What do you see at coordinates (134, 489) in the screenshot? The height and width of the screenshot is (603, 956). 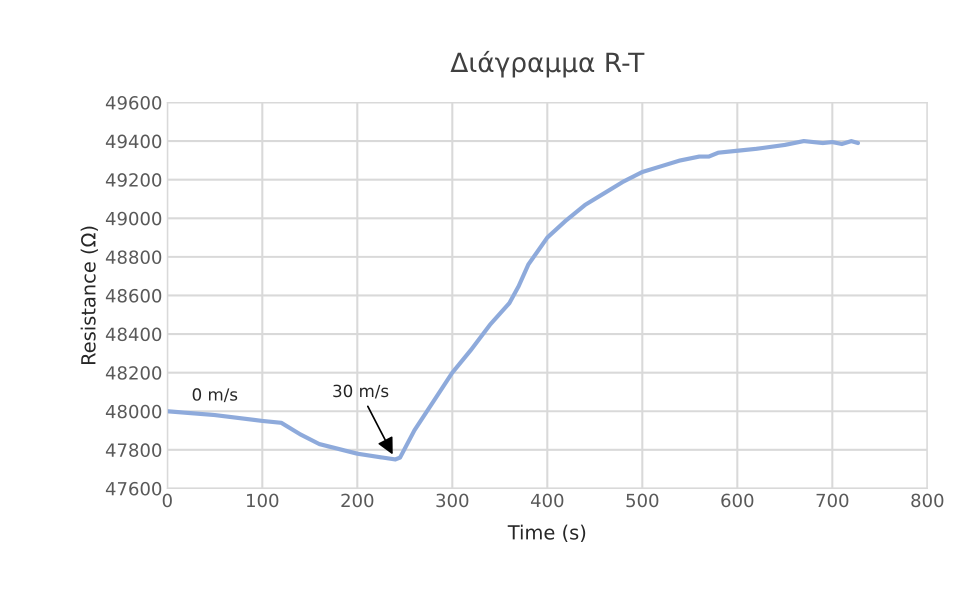 I see `y-tick-label: 47600` at bounding box center [134, 489].